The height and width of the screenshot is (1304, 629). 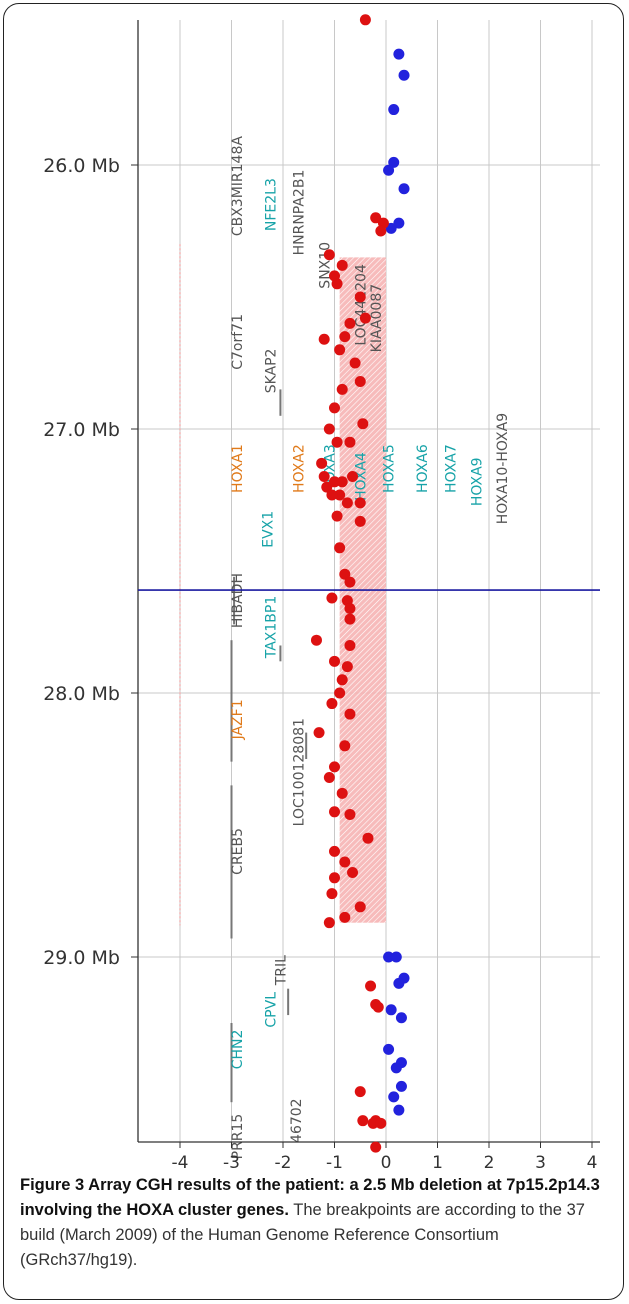 I want to click on gene-label: C7orf71, so click(x=238, y=342).